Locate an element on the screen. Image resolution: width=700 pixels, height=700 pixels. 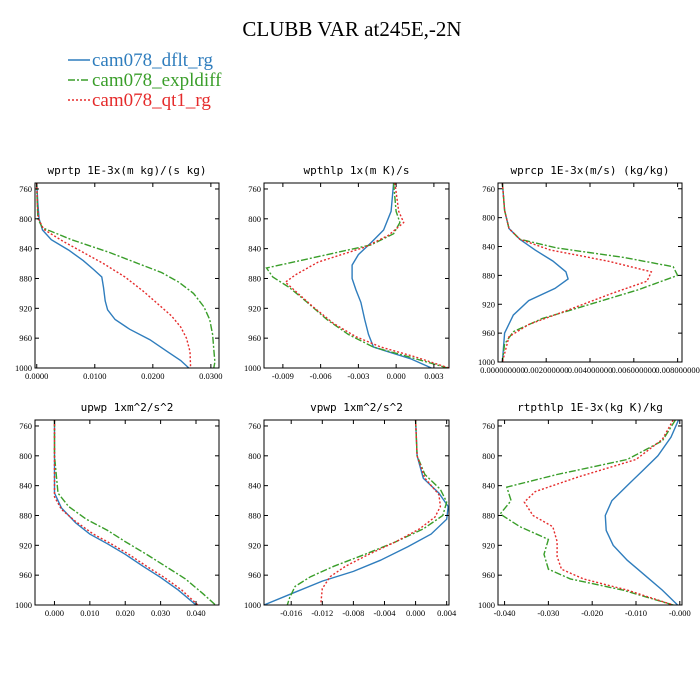
legend-item: cam078_qt1_rg is located at coordinates (139, 100).